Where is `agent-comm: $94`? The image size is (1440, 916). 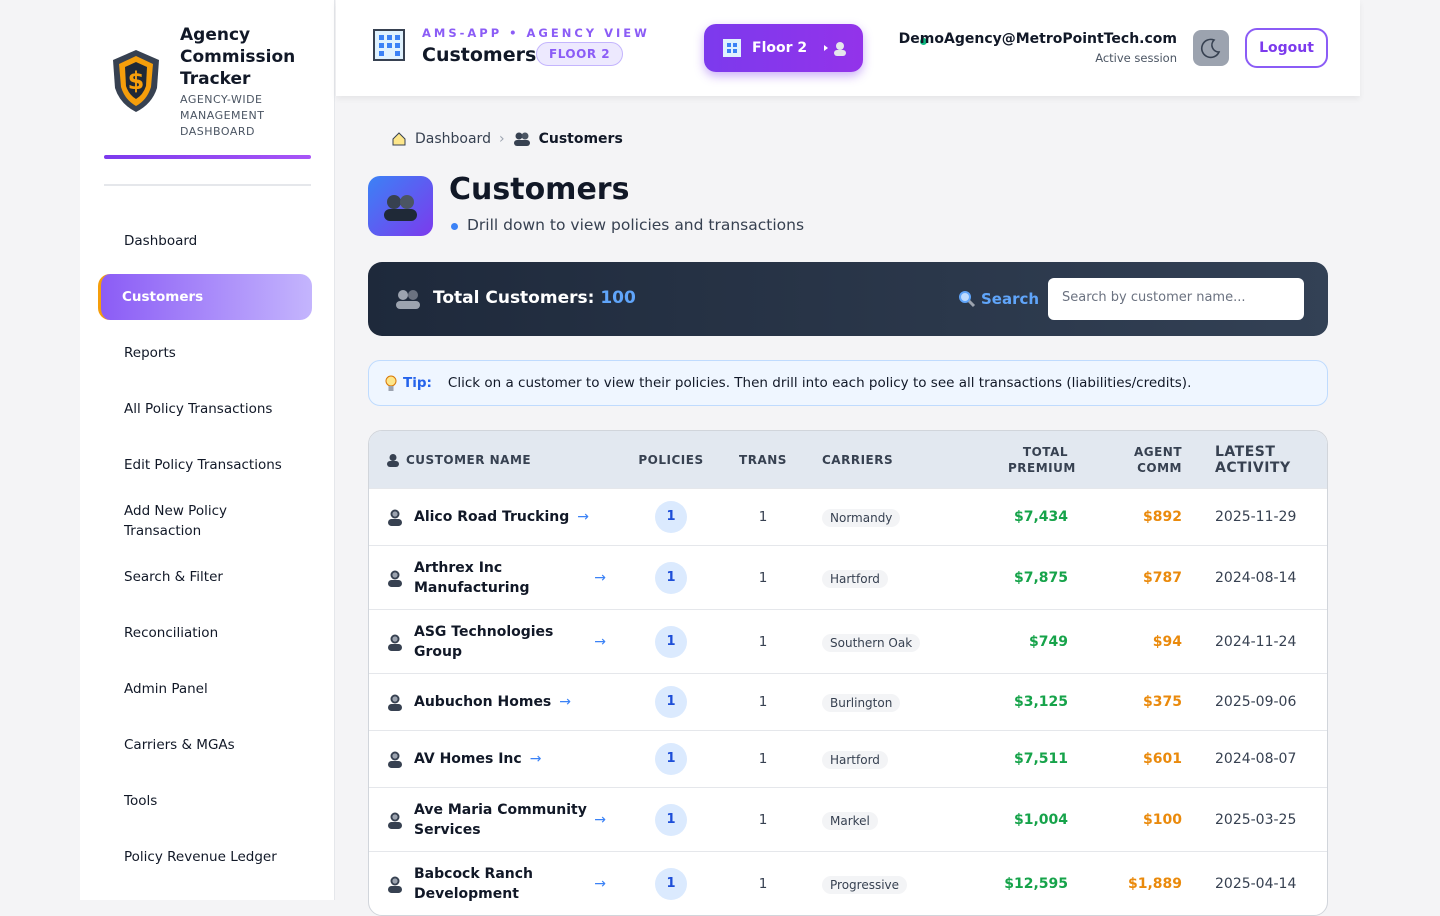 agent-comm: $94 is located at coordinates (1167, 641).